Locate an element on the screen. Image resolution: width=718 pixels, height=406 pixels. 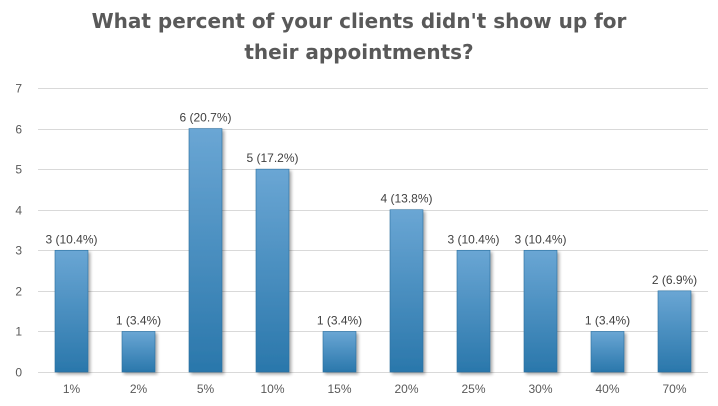
x-tick-label-70%: 70% is located at coordinates (674, 389).